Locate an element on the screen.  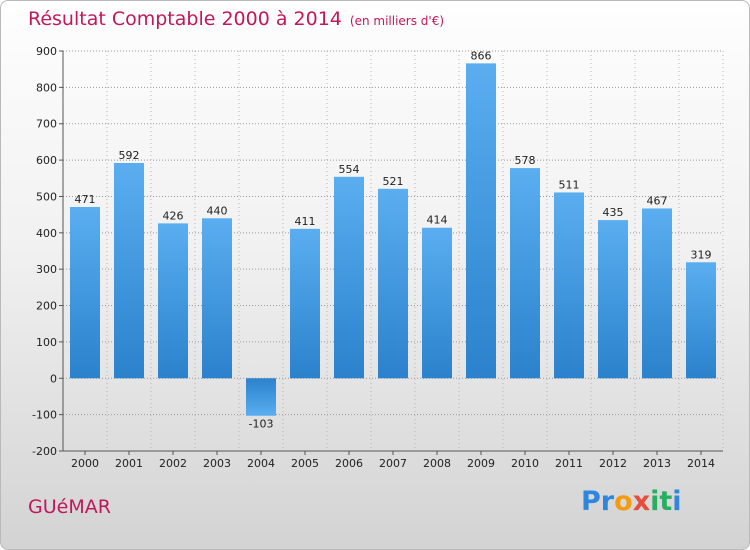
x-tick-label: 2010 is located at coordinates (525, 463).